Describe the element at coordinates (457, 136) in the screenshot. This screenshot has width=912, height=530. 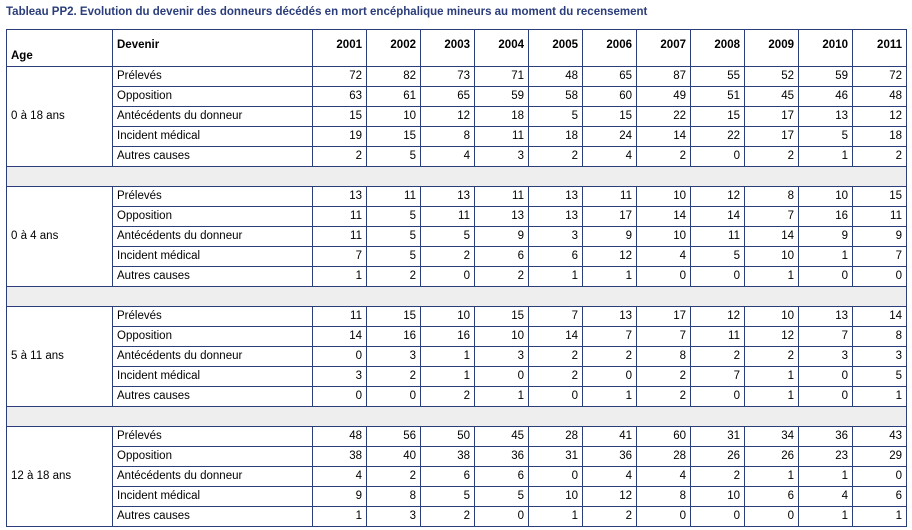
I see `table-row: Incident médical 19 15 8 11 18 24 14 22 17 5 18` at that location.